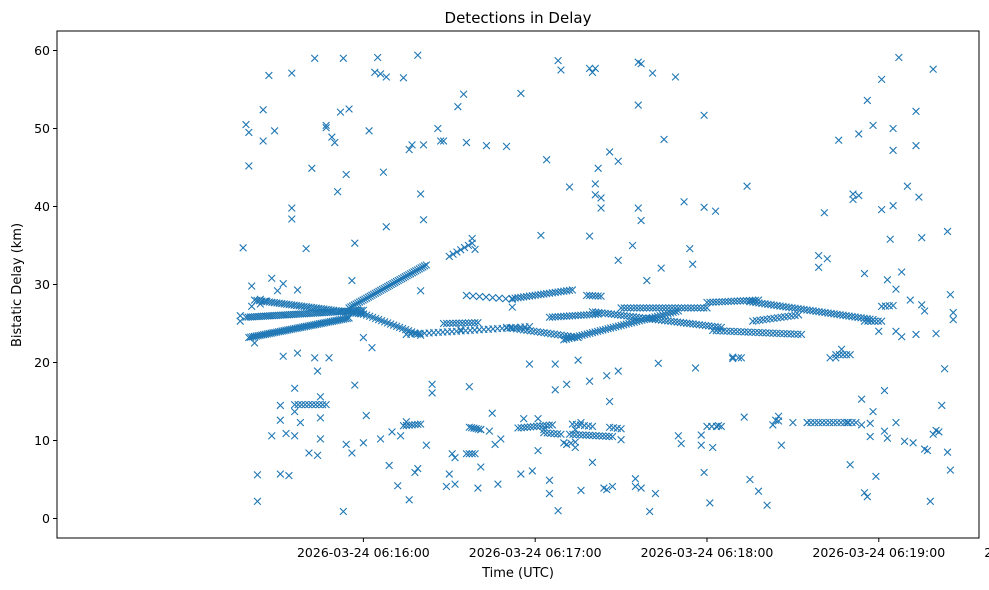  What do you see at coordinates (363, 552) in the screenshot?
I see `x-tick-label: 2026-03-24 06:16:00` at bounding box center [363, 552].